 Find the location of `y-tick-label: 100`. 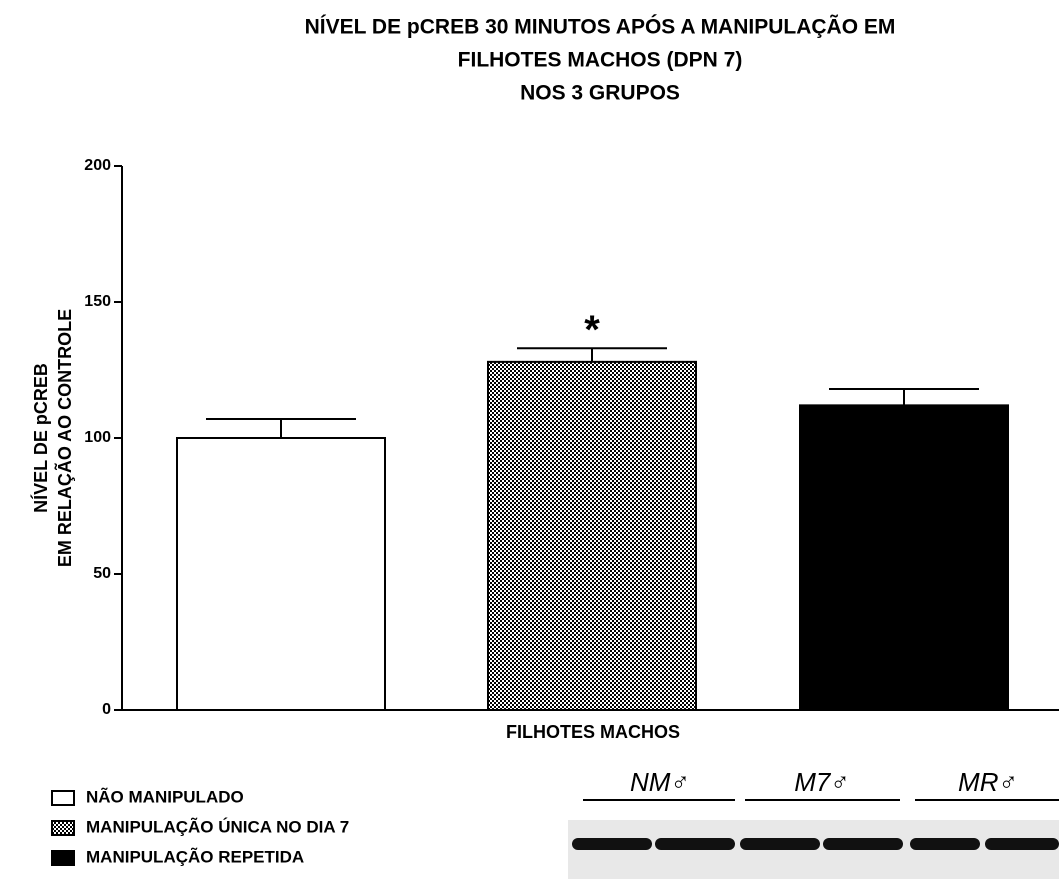

y-tick-label: 100 is located at coordinates (97, 437).